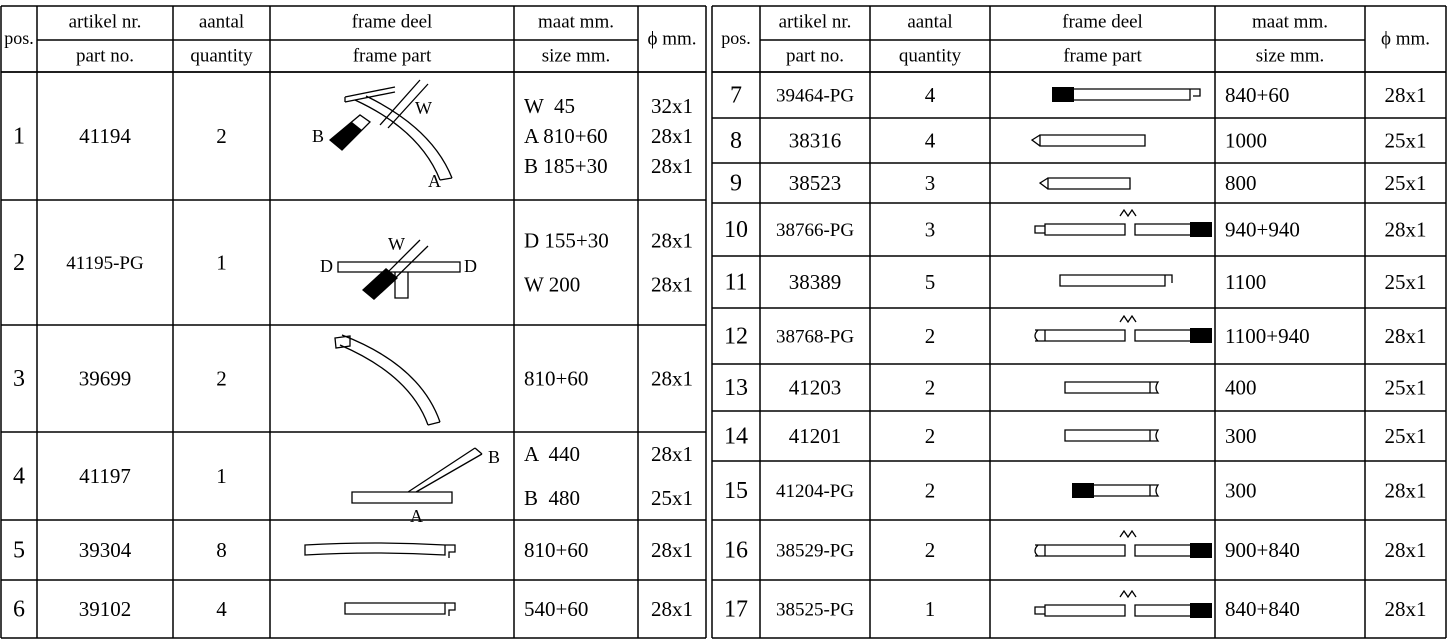 This screenshot has height=639, width=1447. I want to click on pos-cell: 15, so click(736, 491).